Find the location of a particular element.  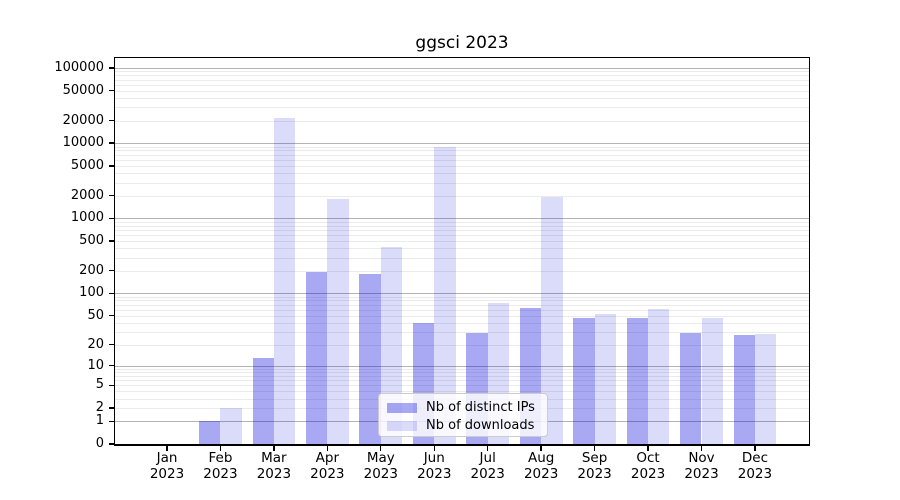

y-tick-label: 100000 is located at coordinates (79, 67).